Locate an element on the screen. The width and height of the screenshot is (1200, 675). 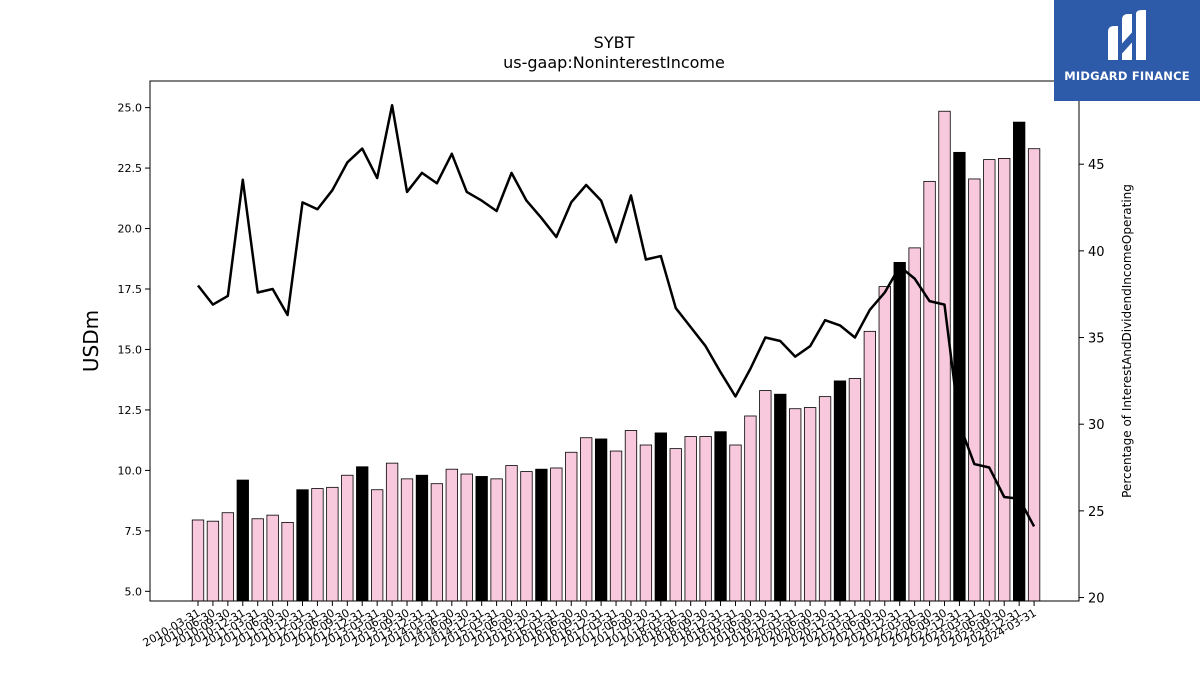
midgard-logo-icon is located at coordinates (1127, 35).